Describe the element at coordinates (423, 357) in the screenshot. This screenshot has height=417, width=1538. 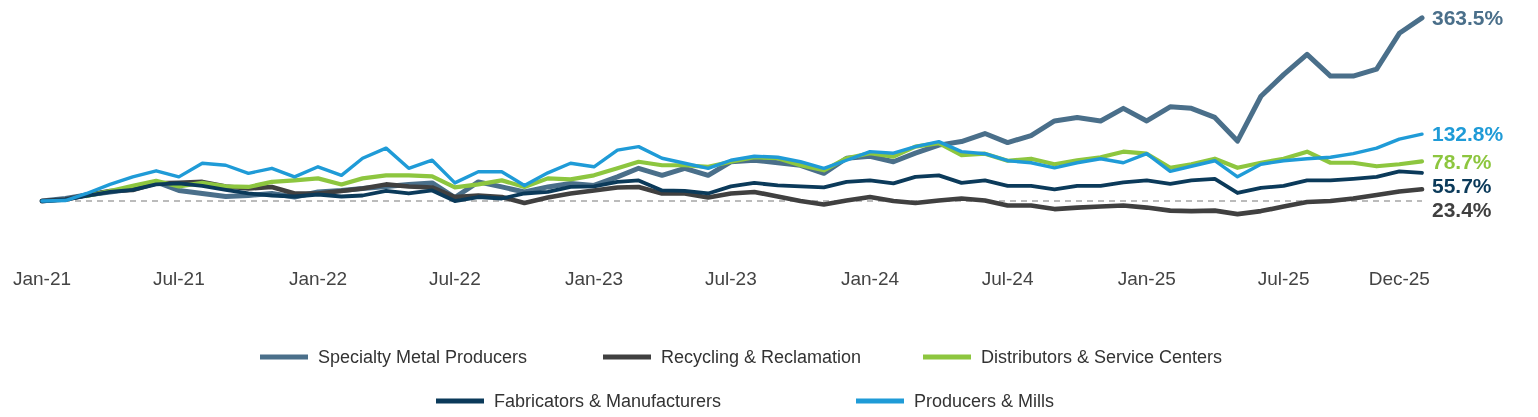
I see `legend-label: Specialty Metal Producers` at that location.